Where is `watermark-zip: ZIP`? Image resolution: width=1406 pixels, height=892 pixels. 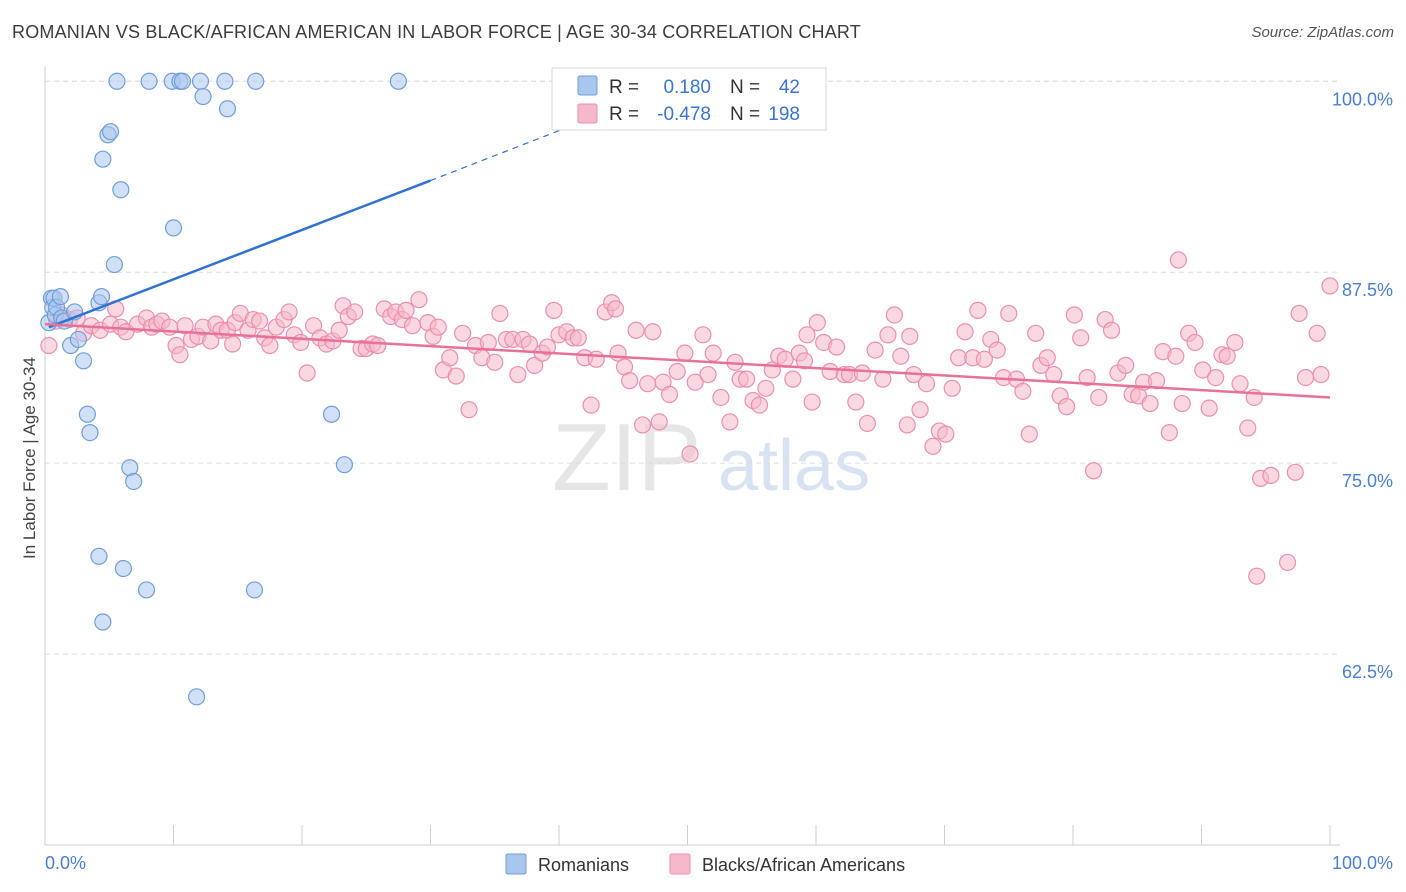 watermark-zip: ZIP is located at coordinates (626, 457).